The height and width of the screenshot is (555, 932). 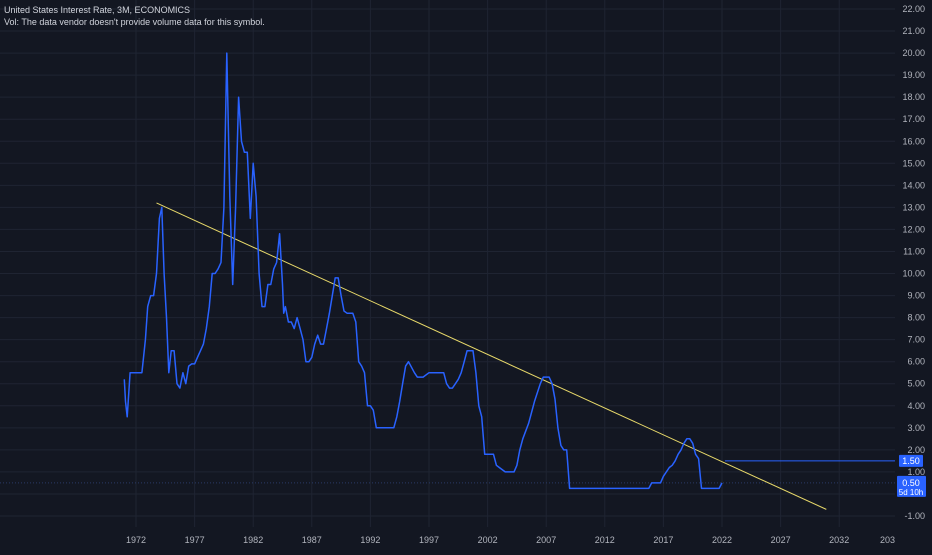 What do you see at coordinates (911, 483) in the screenshot?
I see `price-tag-current-text: 0.50` at bounding box center [911, 483].